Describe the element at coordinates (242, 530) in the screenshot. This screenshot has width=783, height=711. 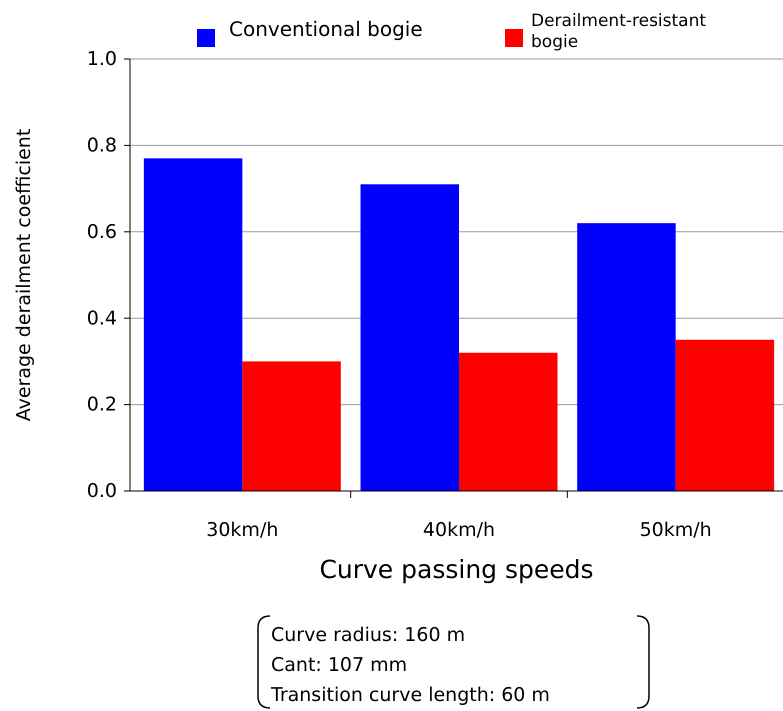
I see `x-tick-label: 30km/h` at that location.